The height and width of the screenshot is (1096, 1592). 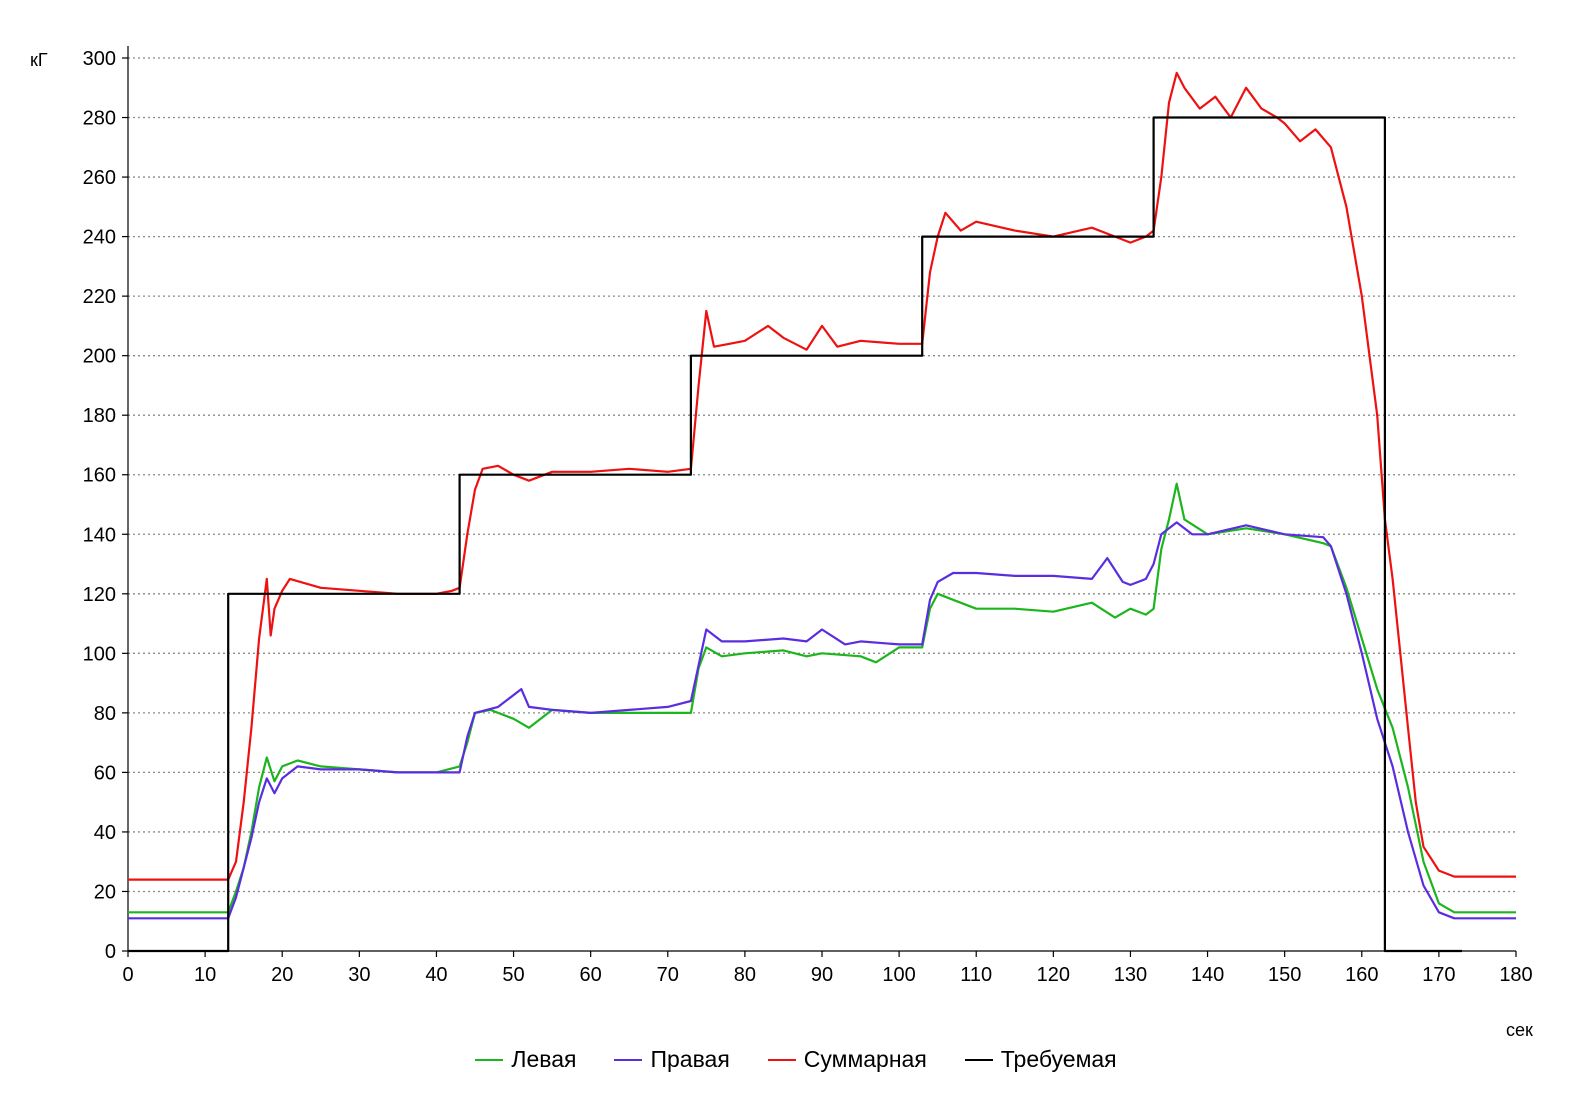 I want to click on y-tick-label-0: 0, so click(x=110, y=952).